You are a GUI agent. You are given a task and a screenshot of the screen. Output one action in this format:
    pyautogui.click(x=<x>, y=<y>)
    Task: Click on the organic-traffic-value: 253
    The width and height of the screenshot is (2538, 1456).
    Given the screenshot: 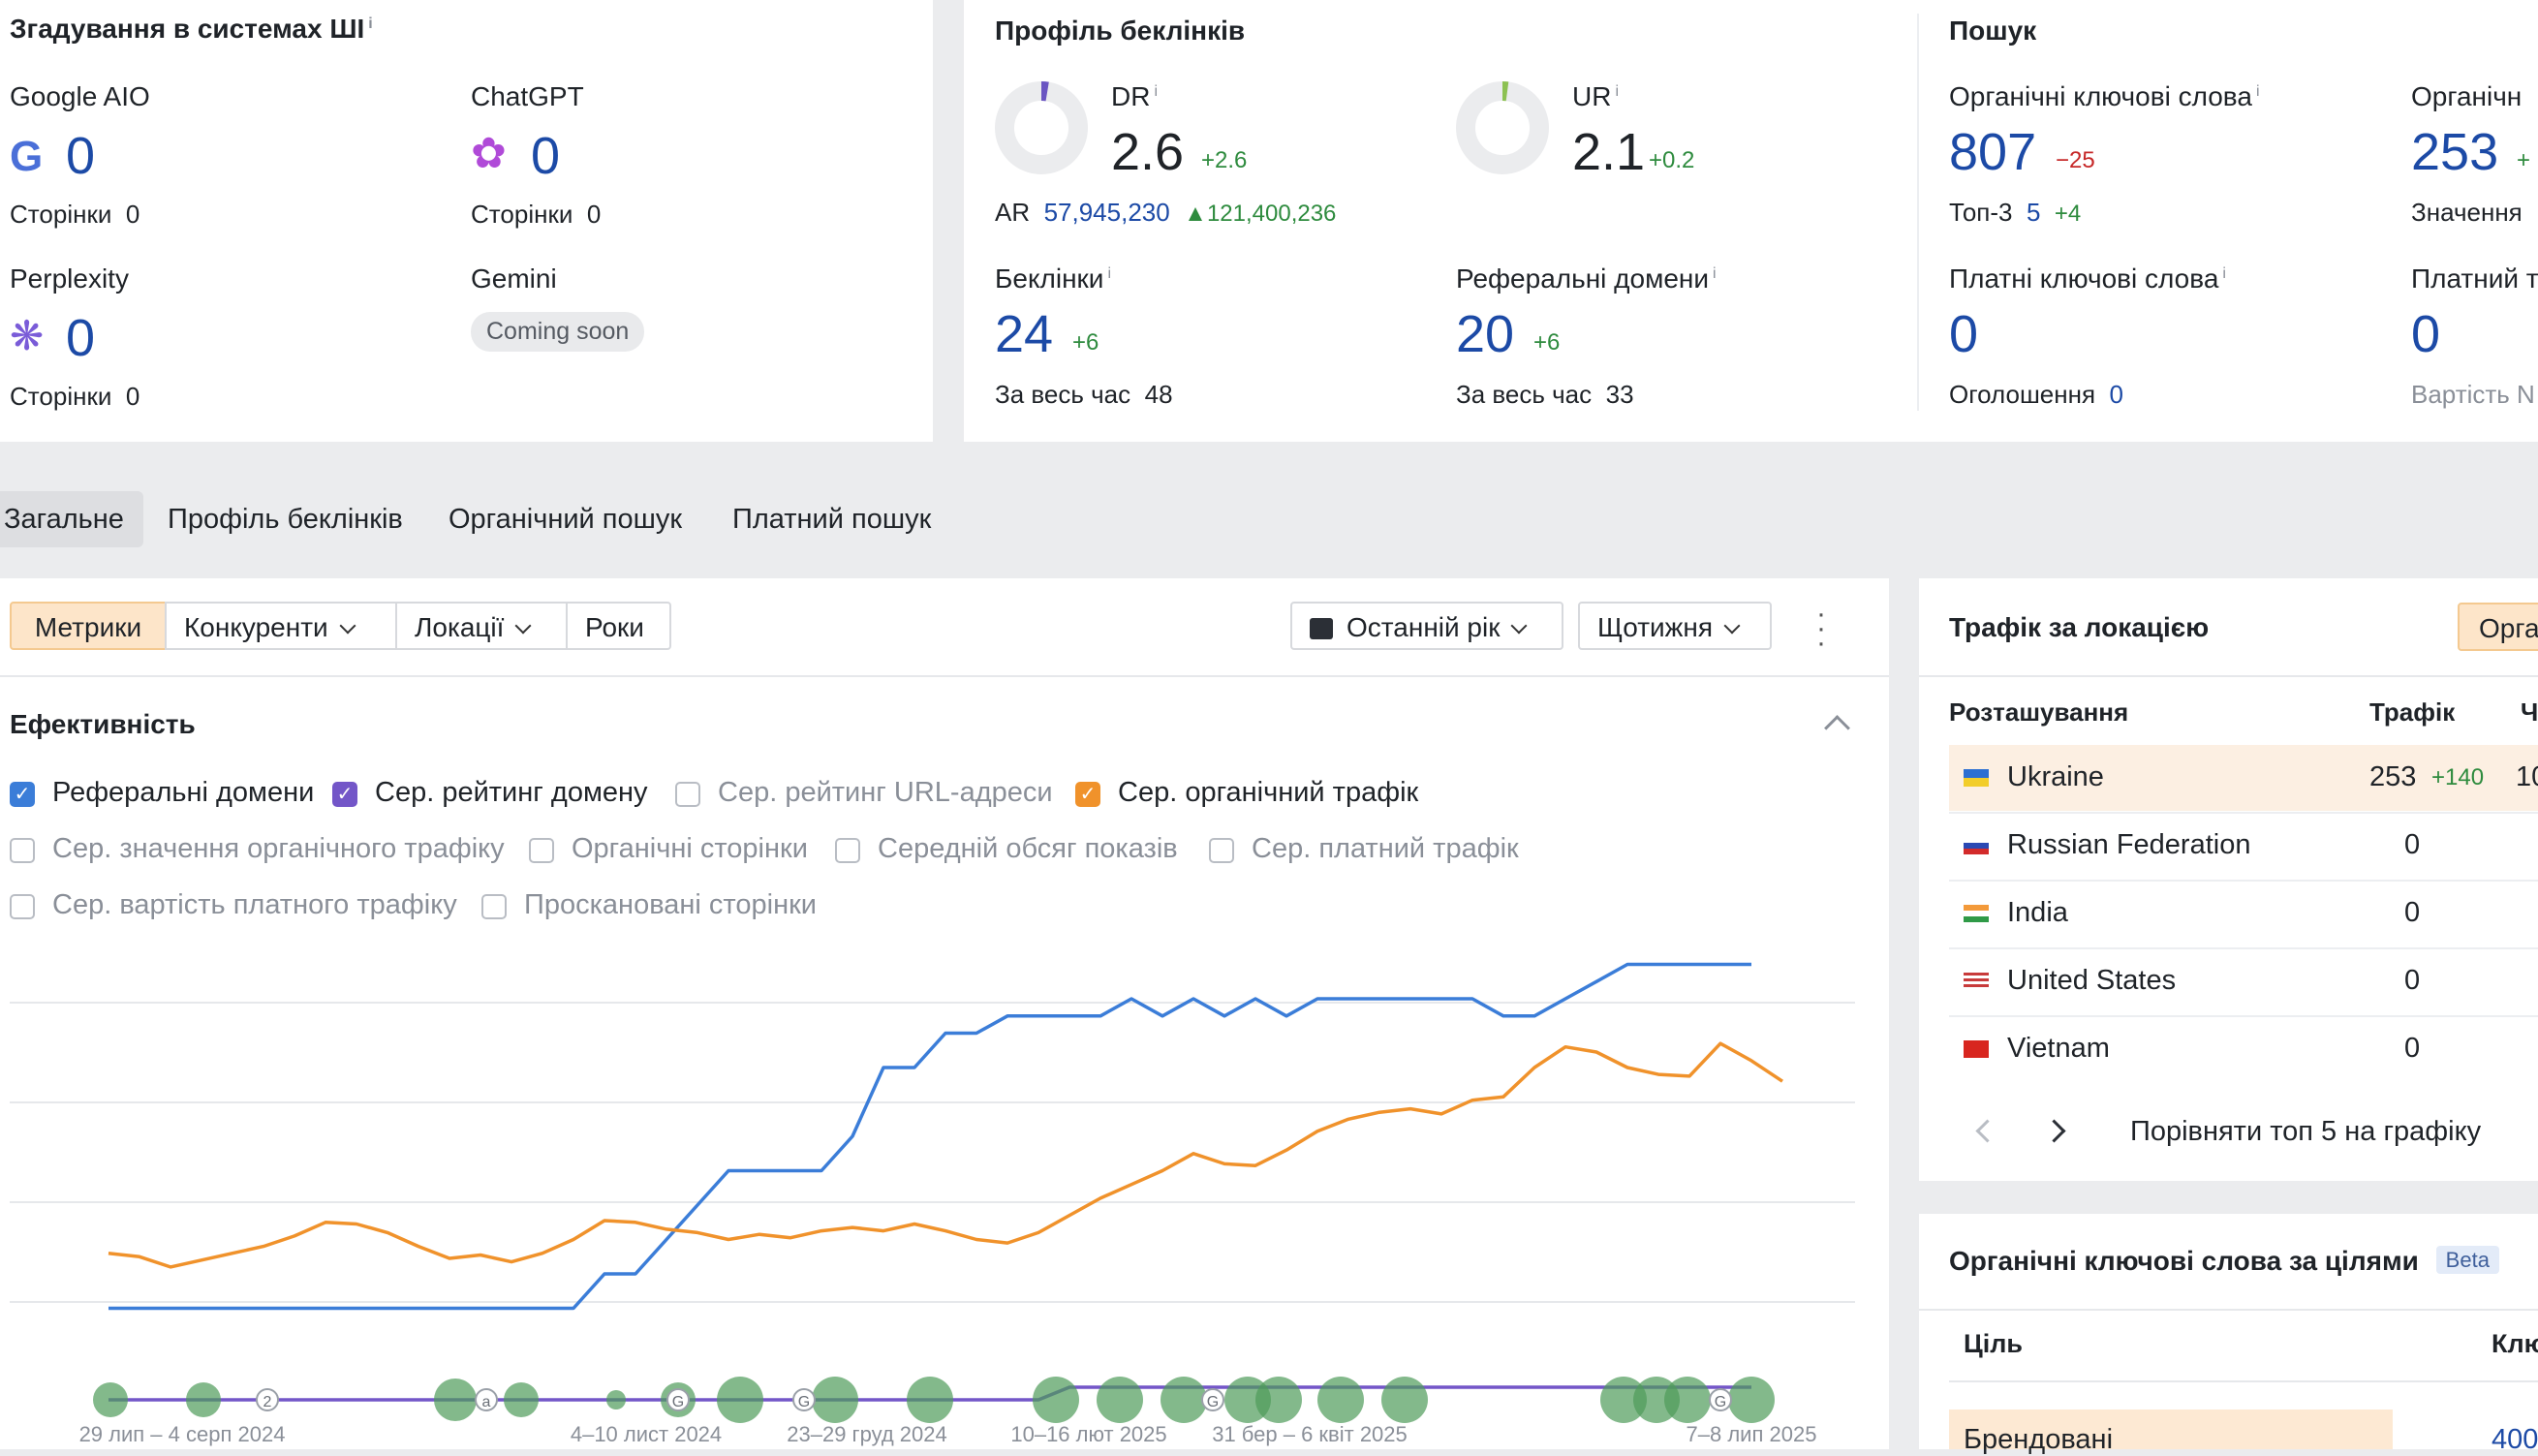 What is the action you would take?
    pyautogui.click(x=2455, y=152)
    